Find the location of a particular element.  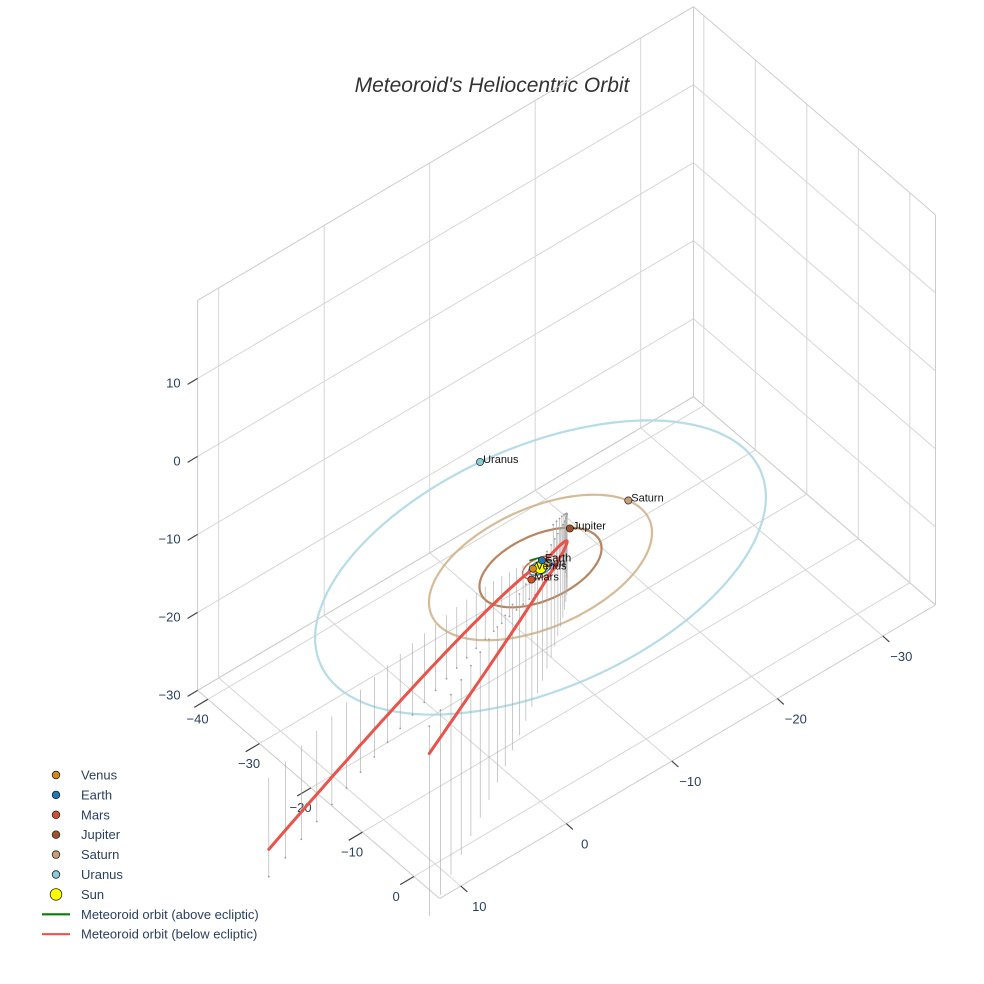

planet-uranus is located at coordinates (480, 461).